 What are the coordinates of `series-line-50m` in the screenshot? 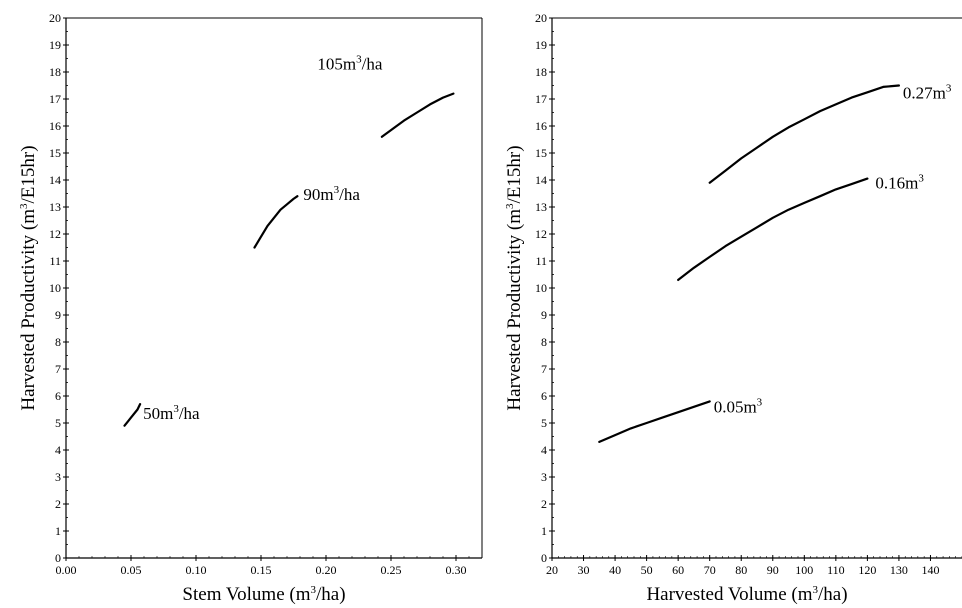 It's located at (132, 415).